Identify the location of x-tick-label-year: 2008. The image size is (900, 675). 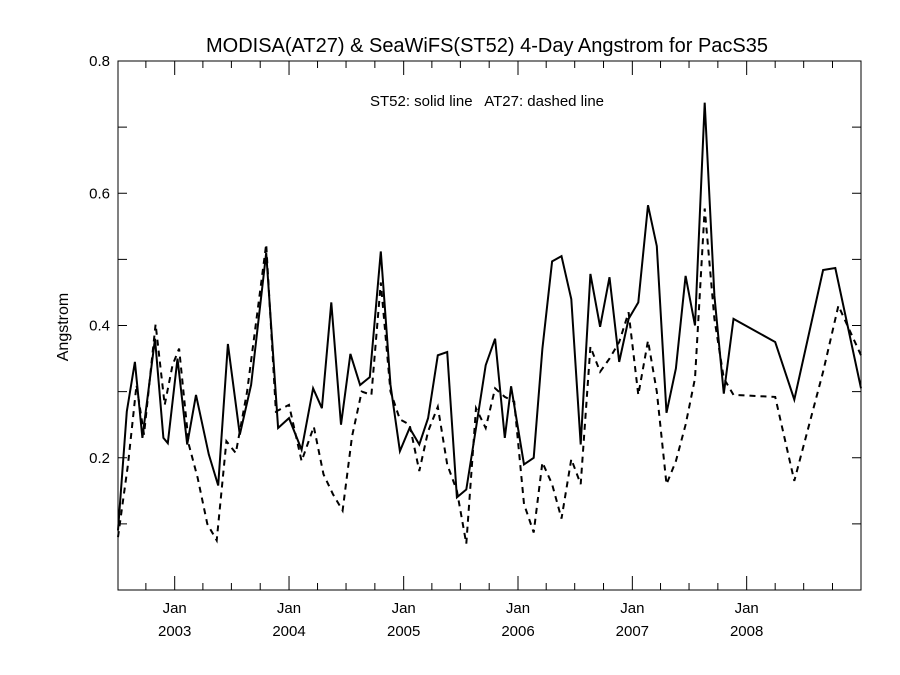
(746, 631).